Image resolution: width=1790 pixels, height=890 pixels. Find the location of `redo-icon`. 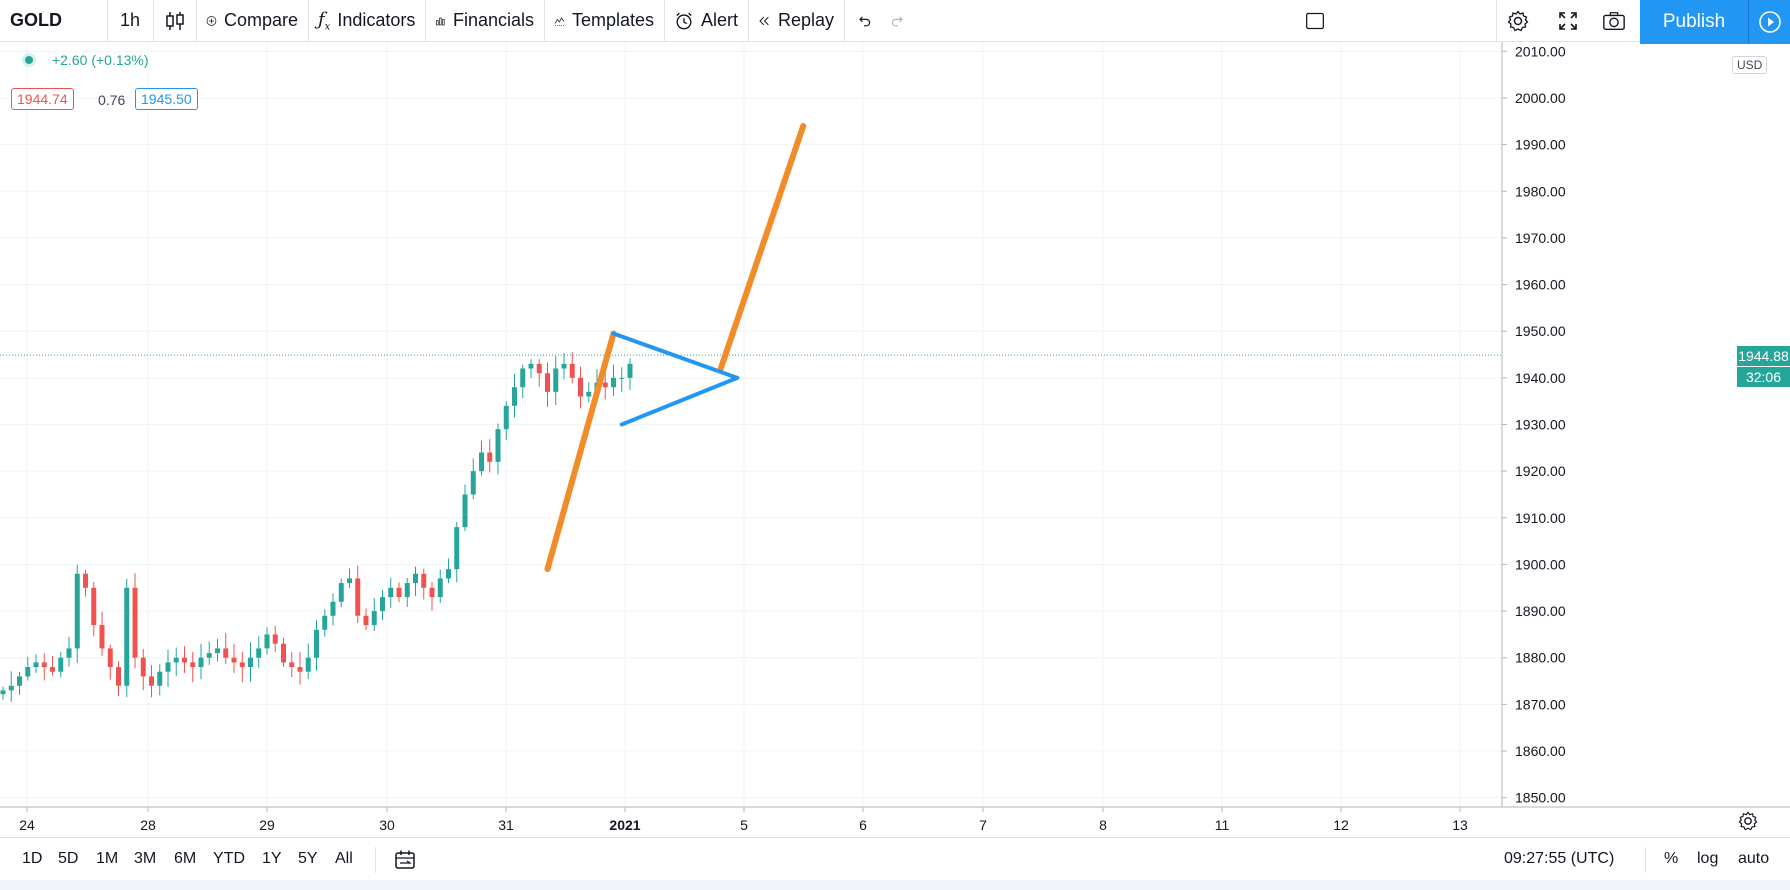

redo-icon is located at coordinates (897, 21).